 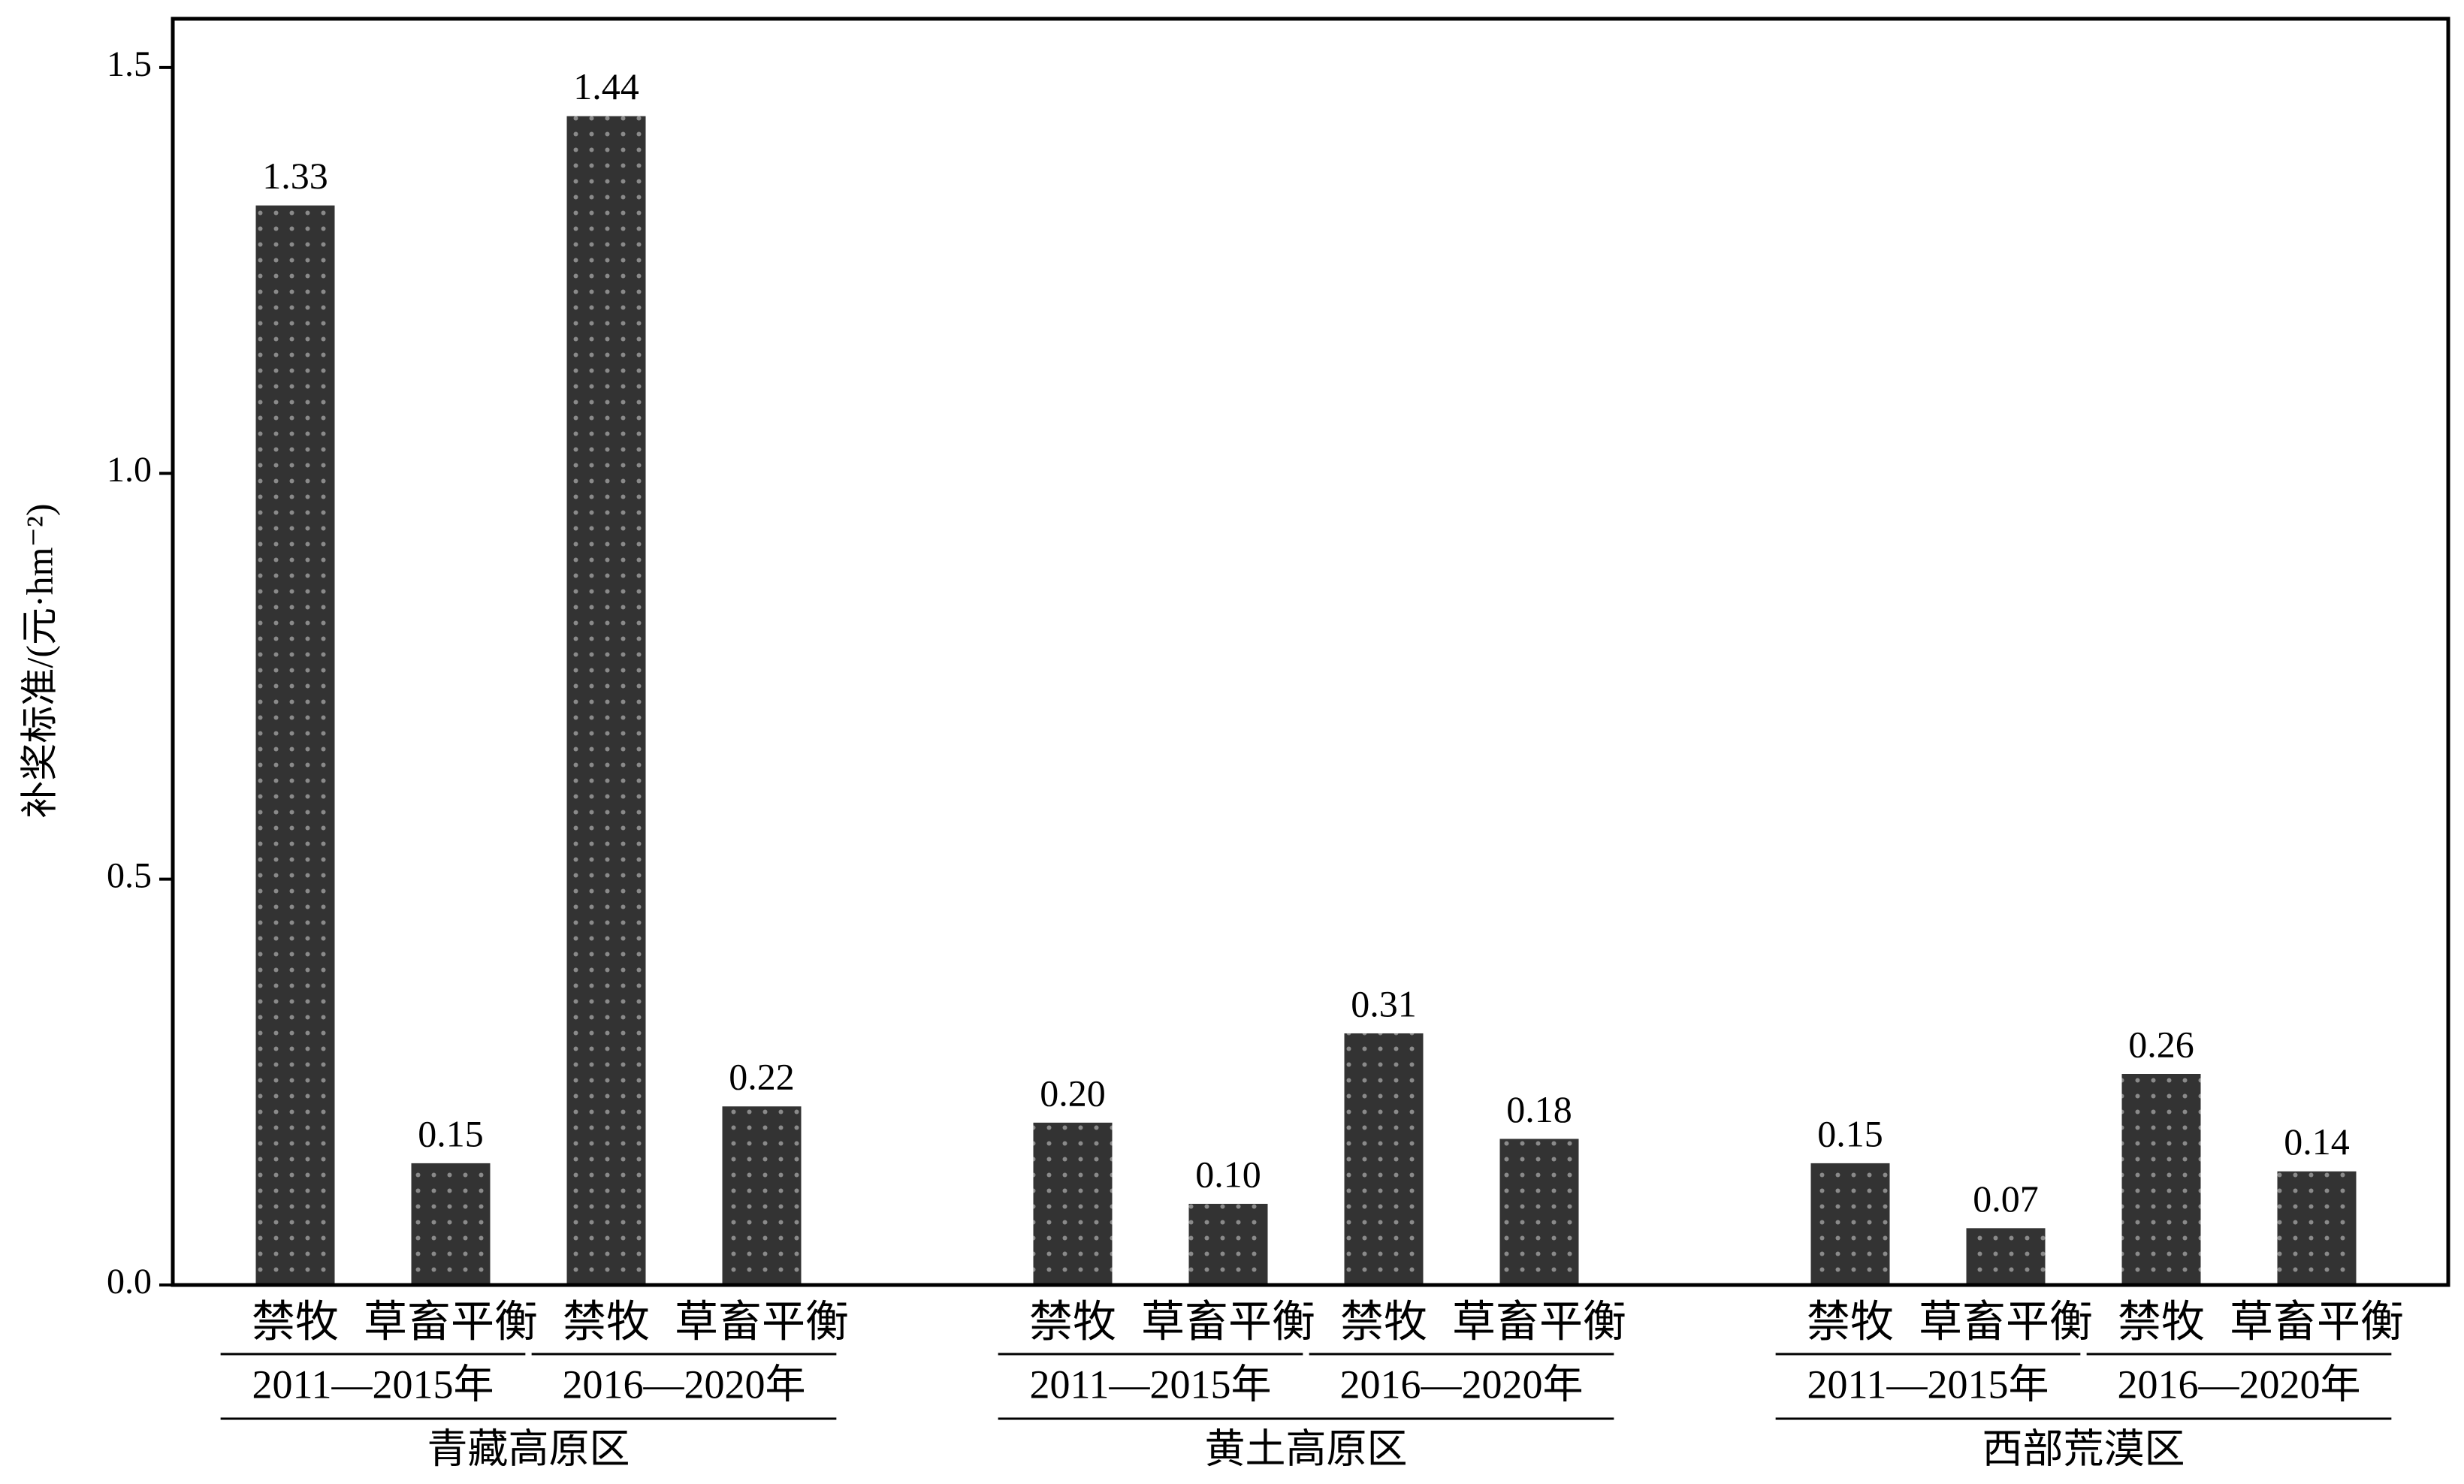 I want to click on value-label: 0.07, so click(x=2006, y=1199).